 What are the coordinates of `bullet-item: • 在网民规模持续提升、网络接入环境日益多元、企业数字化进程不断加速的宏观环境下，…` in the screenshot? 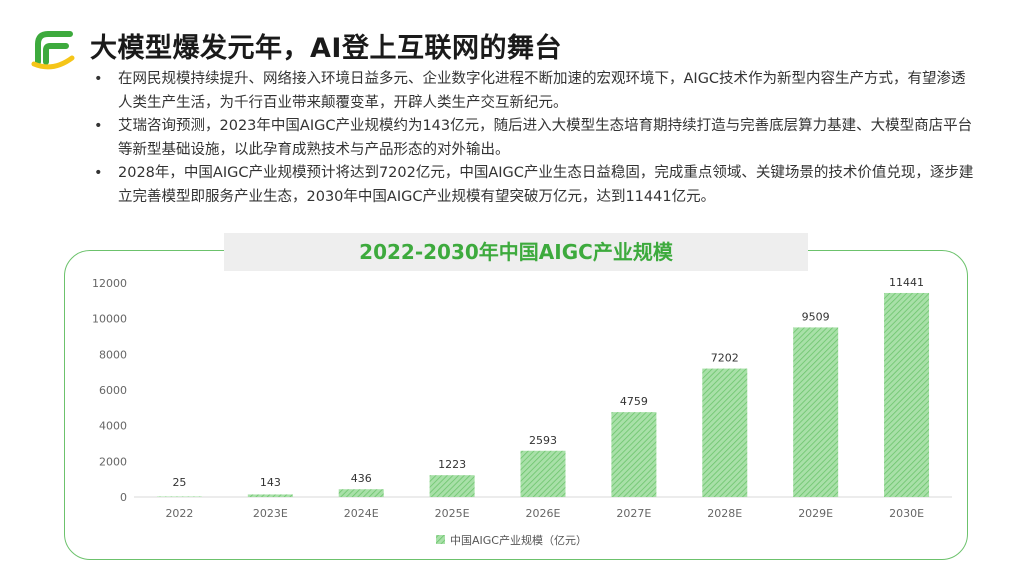 It's located at (534, 91).